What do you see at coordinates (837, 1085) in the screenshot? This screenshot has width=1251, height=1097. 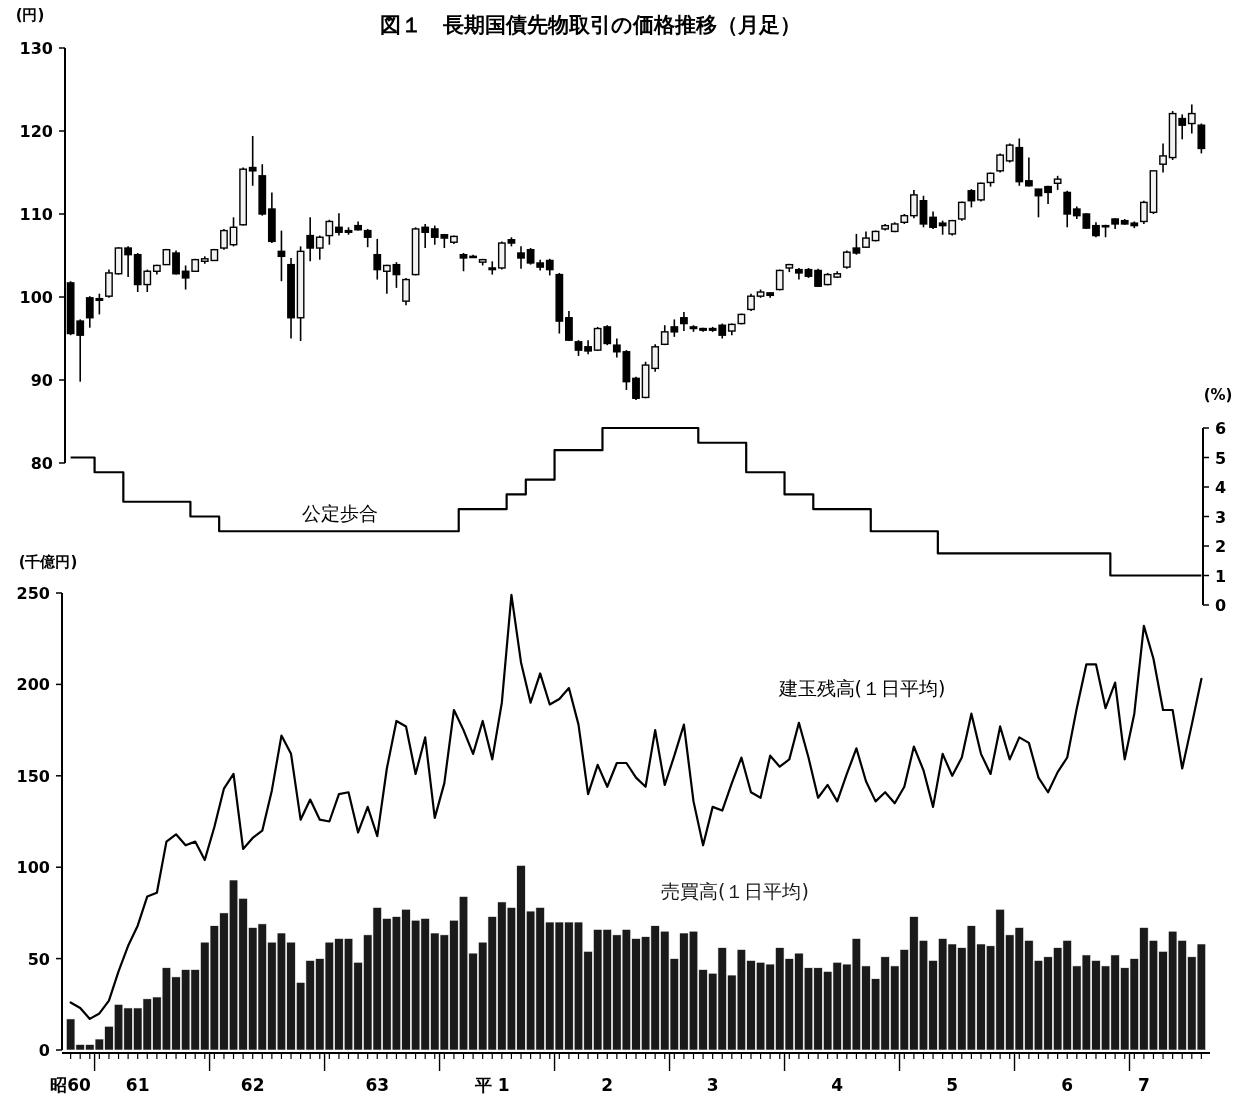 I see `x-tick-label: 4` at bounding box center [837, 1085].